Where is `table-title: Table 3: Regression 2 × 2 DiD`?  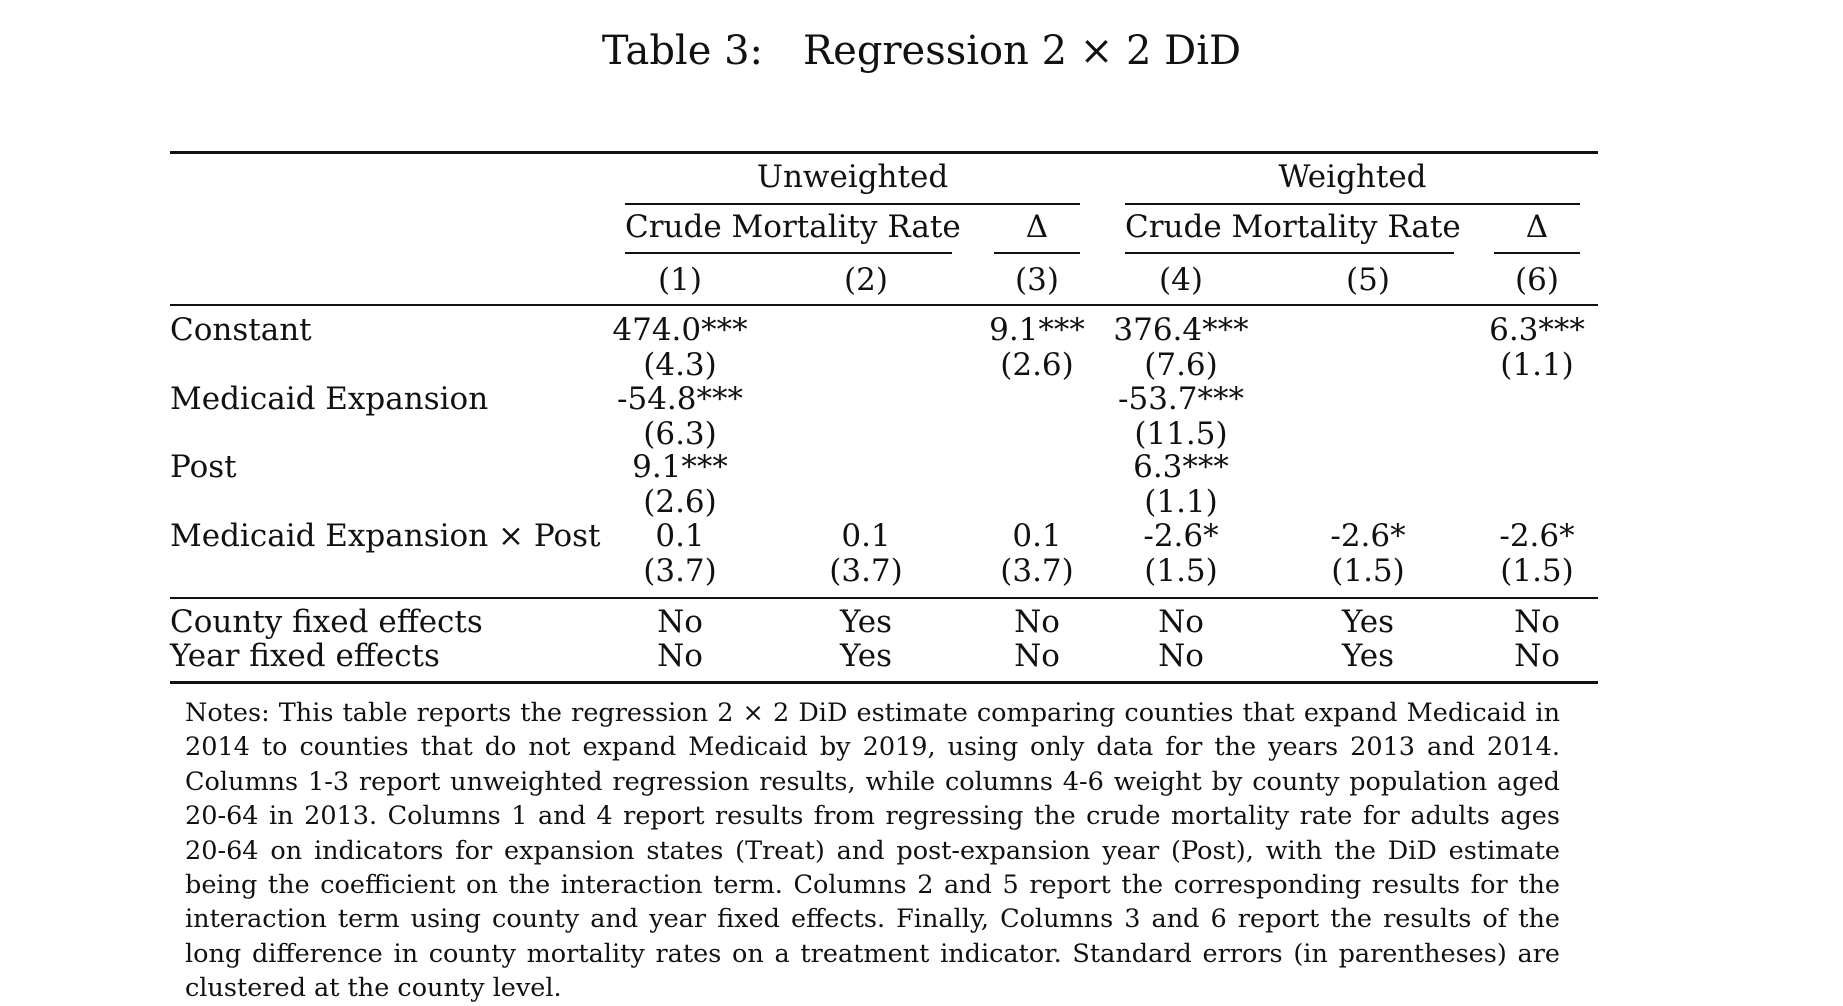 table-title: Table 3: Regression 2 × 2 DiD is located at coordinates (921, 51).